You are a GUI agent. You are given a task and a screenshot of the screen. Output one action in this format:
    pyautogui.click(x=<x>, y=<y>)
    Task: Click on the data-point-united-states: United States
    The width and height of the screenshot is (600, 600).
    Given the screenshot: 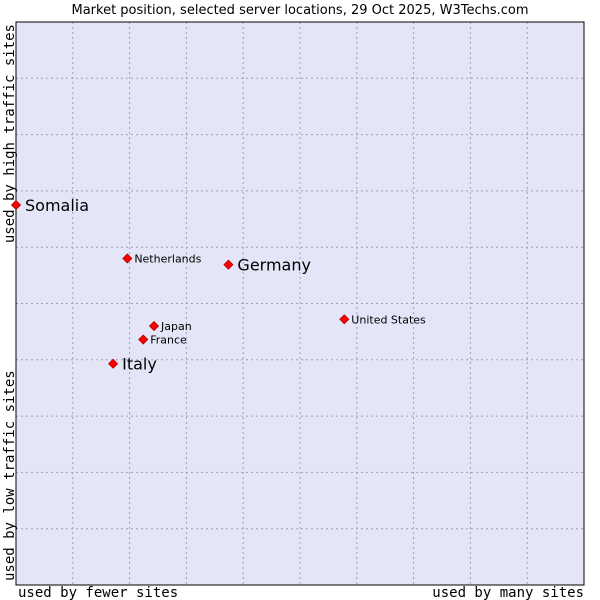 What is the action you would take?
    pyautogui.click(x=382, y=319)
    